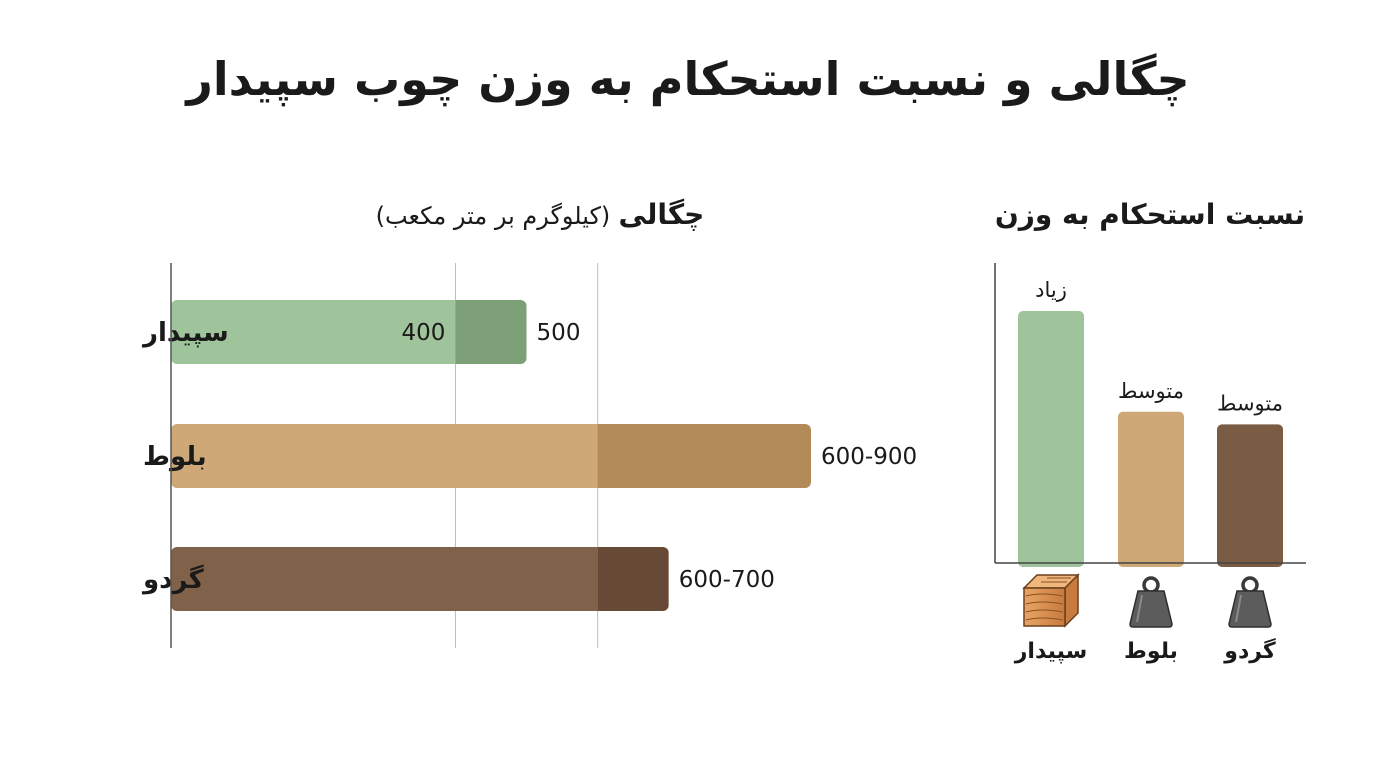  Describe the element at coordinates (424, 333) in the screenshot. I see `density-range-start-label: 400` at that location.